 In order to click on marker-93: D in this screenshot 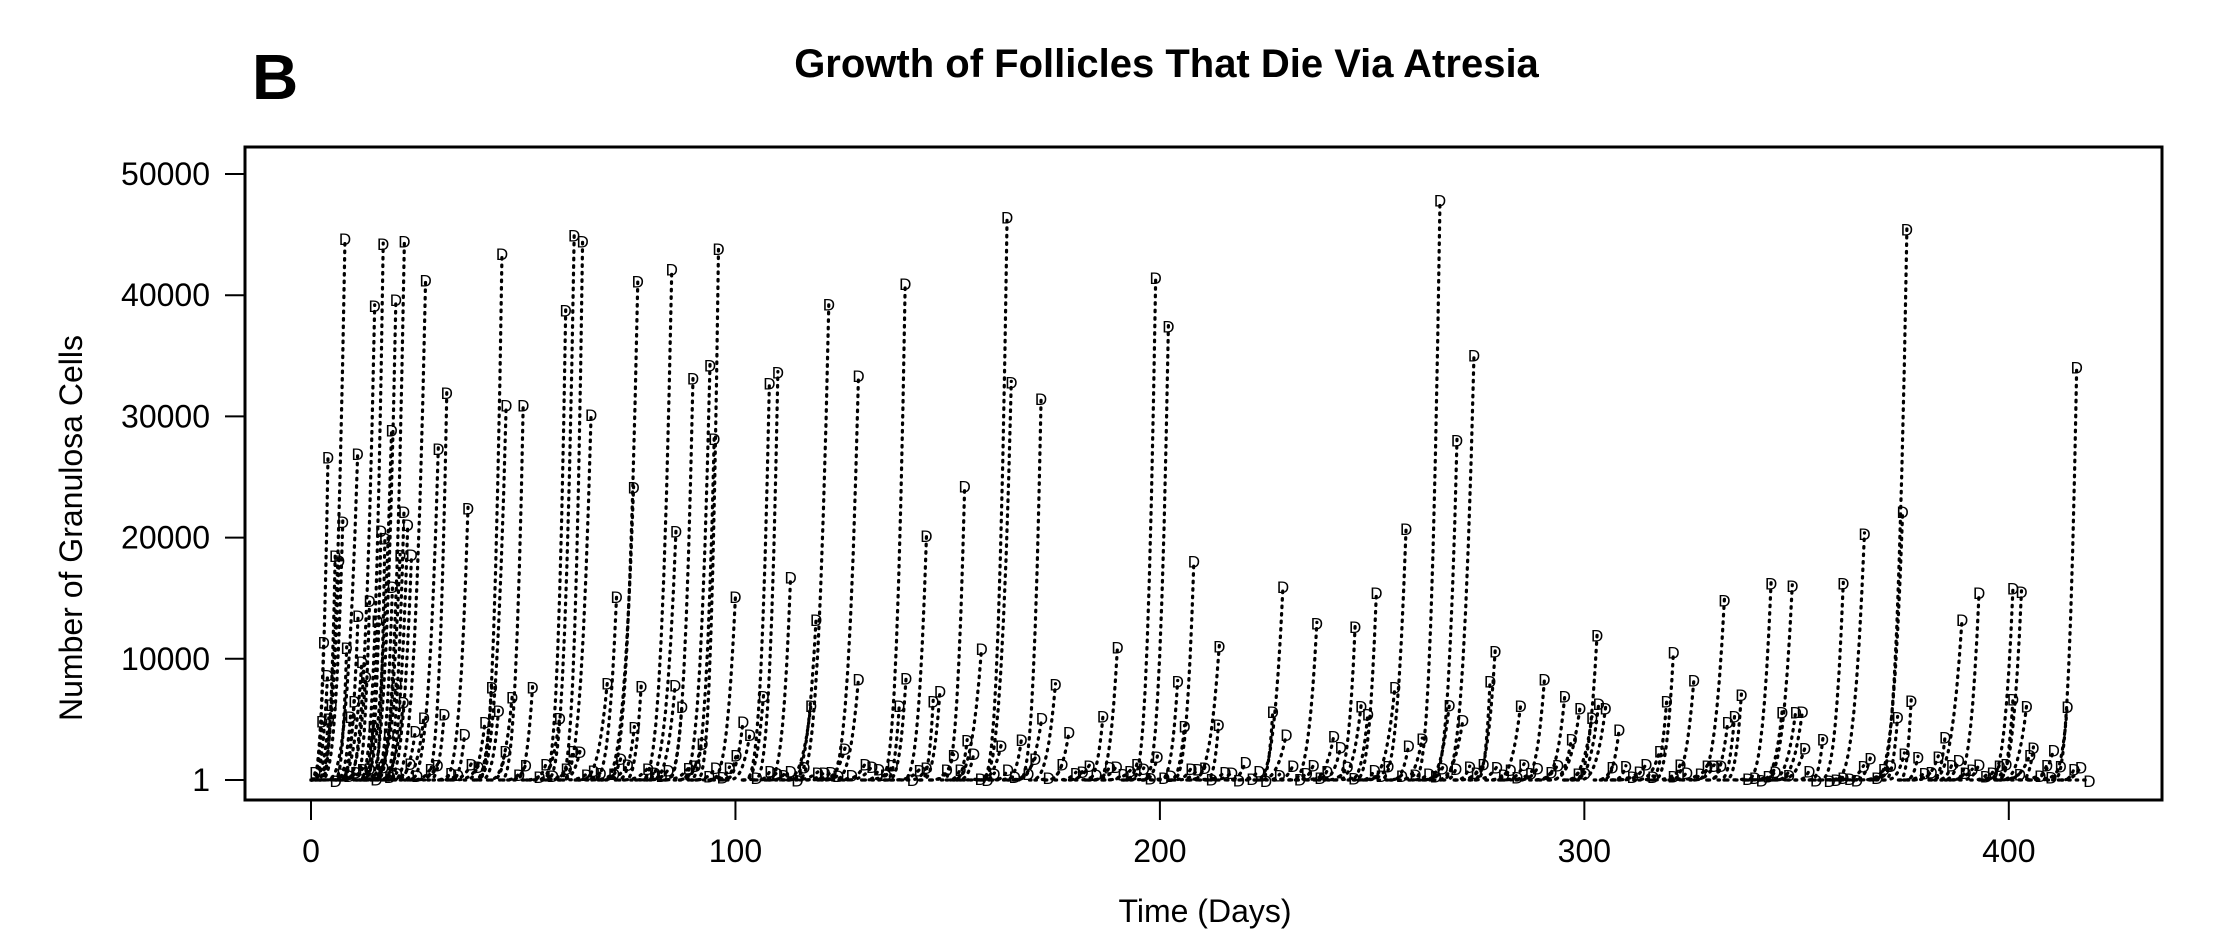, I will do `click(431, 770)`.